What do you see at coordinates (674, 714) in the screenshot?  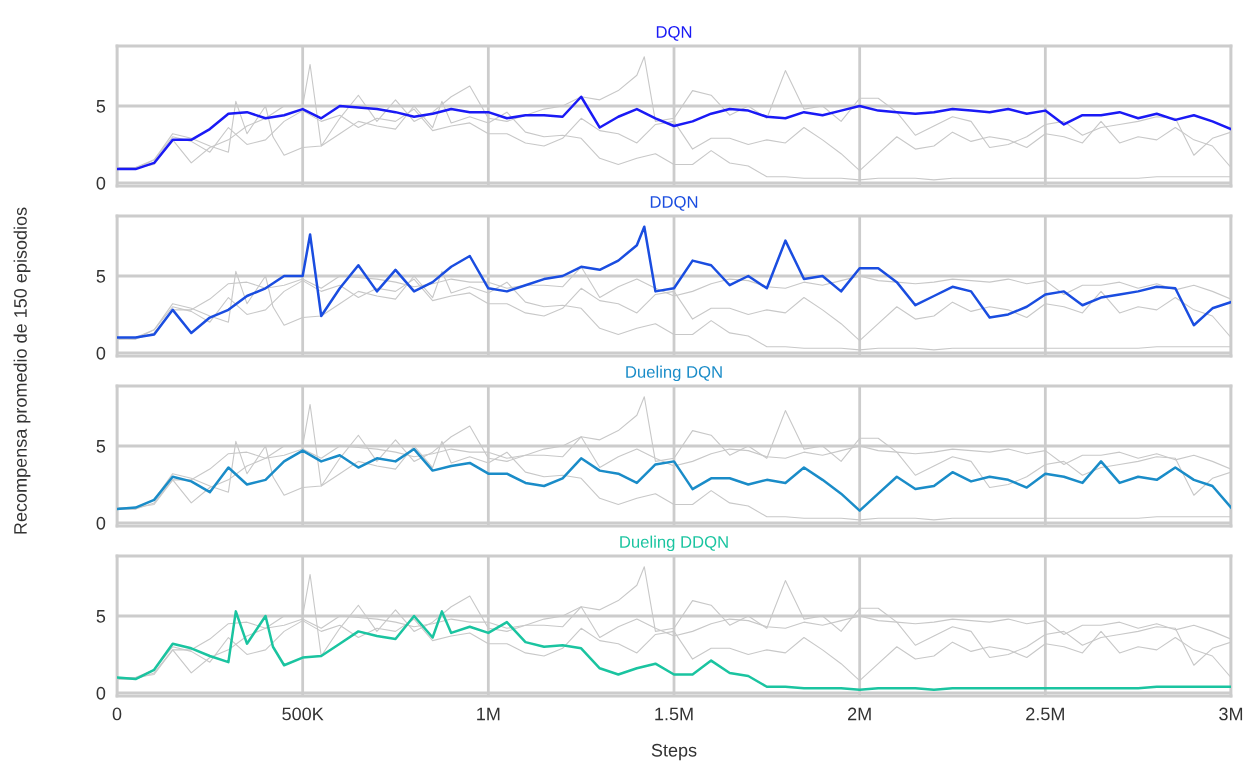 I see `x-tick-label: 1.5M` at bounding box center [674, 714].